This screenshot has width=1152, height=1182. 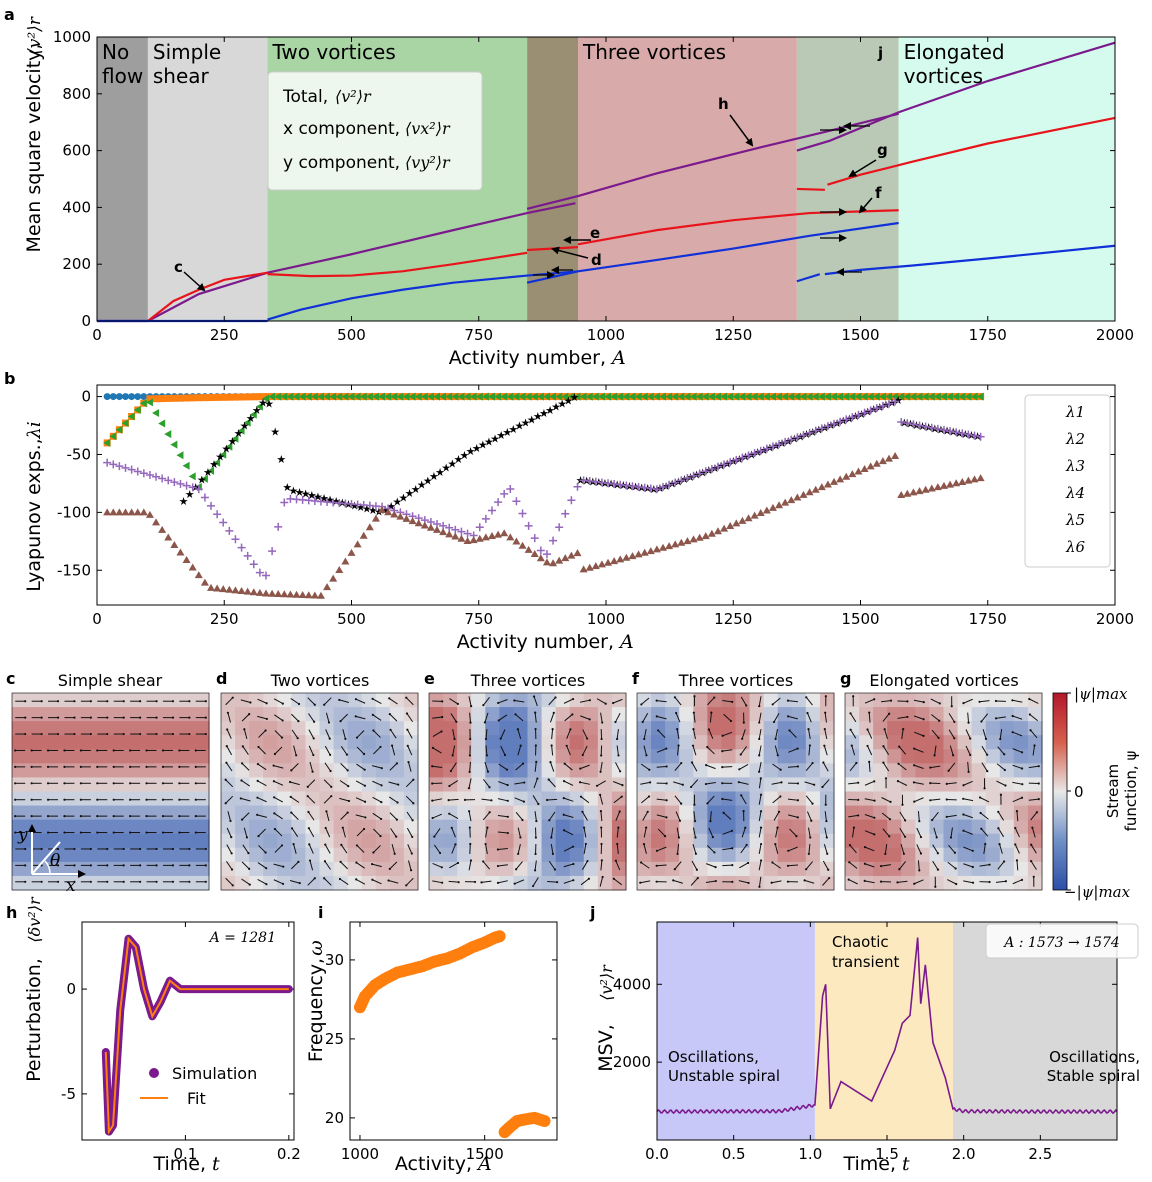 What do you see at coordinates (122, 76) in the screenshot?
I see `region-label-0: flow` at bounding box center [122, 76].